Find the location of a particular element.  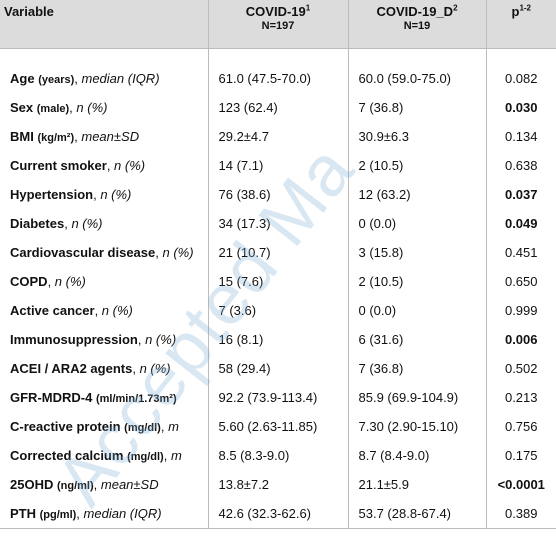

p-value: 0.389 is located at coordinates (520, 514).